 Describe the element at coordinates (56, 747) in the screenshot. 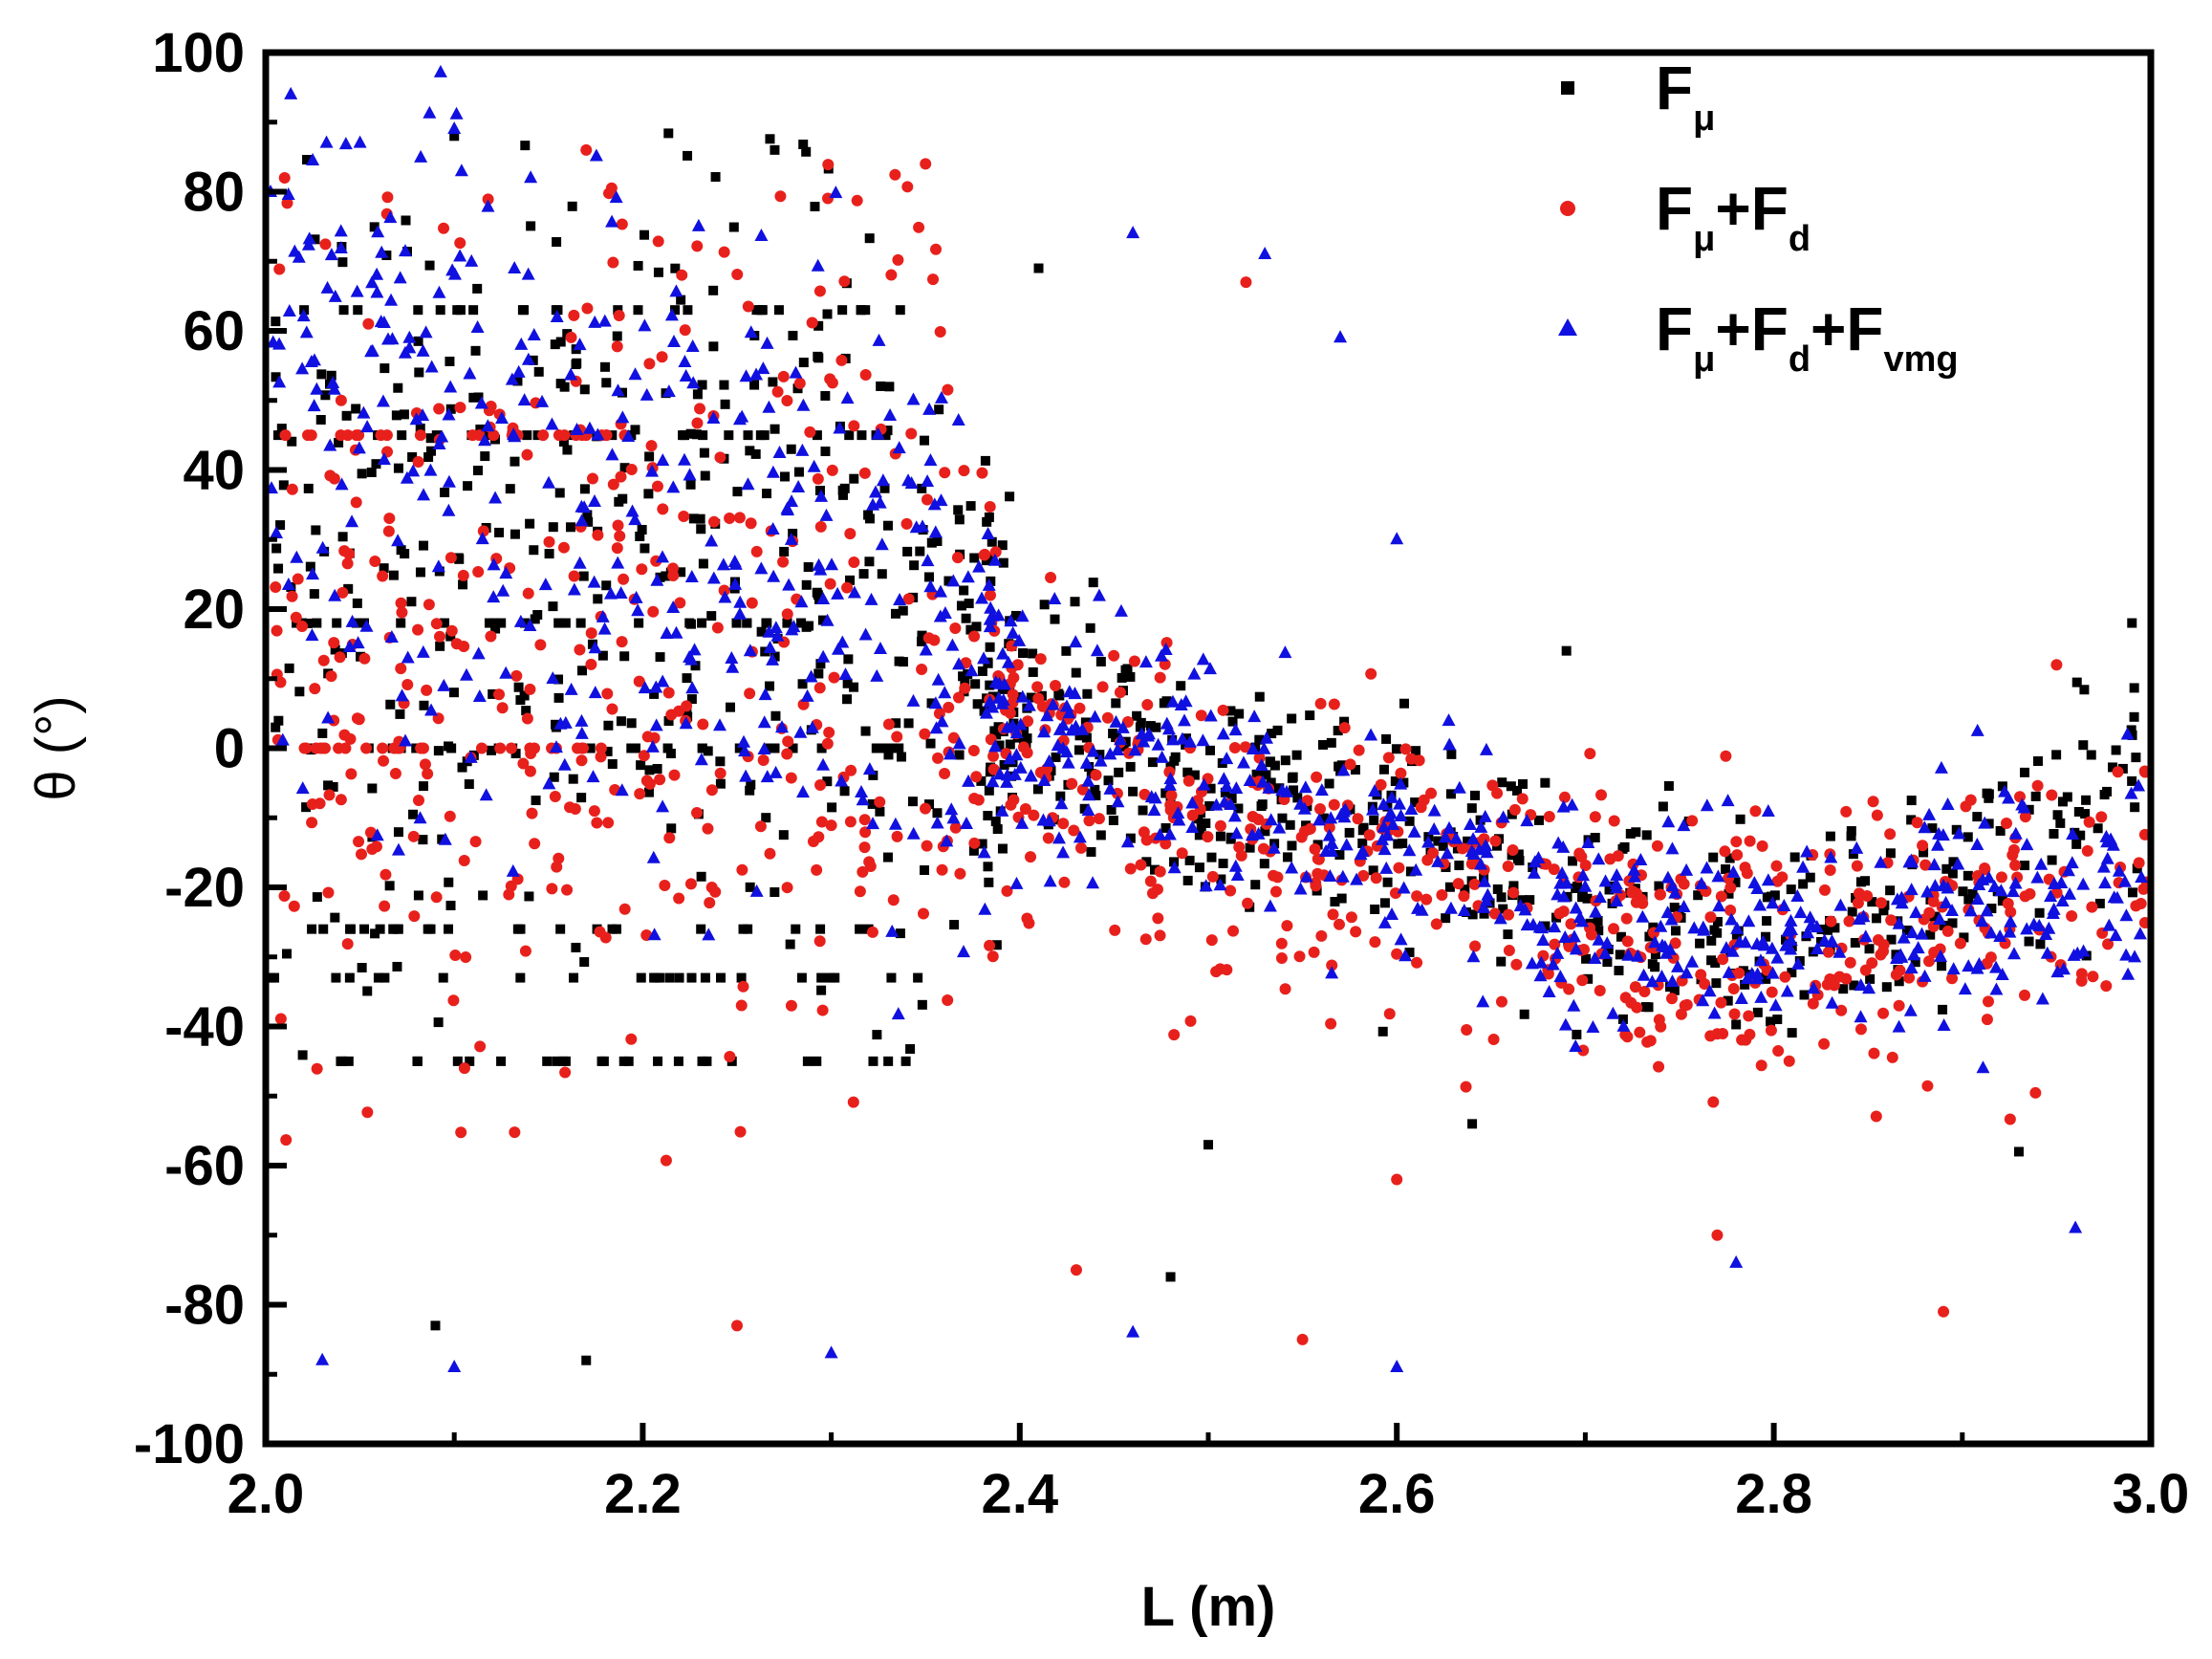

I see `y-axis-title: θ (°)` at that location.